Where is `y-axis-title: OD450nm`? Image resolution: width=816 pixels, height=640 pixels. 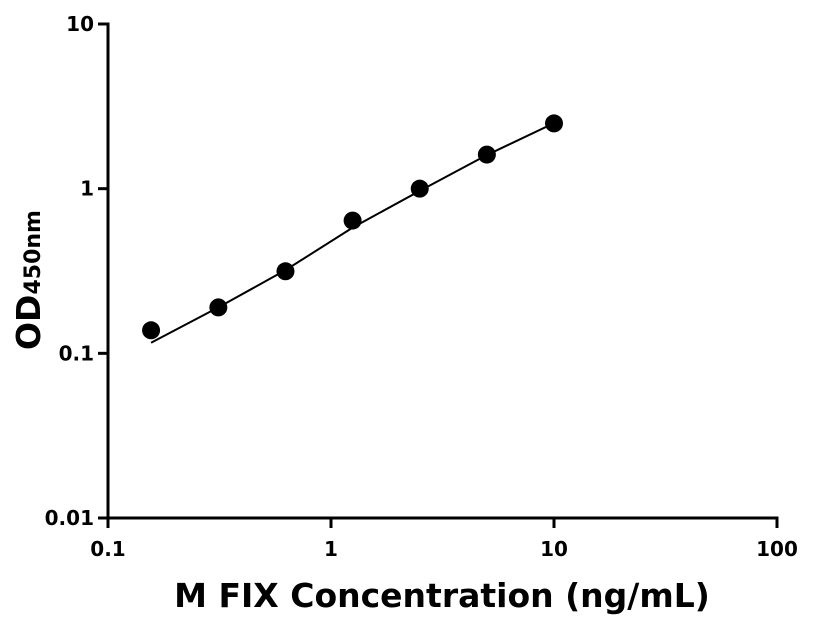 y-axis-title: OD450nm is located at coordinates (28, 280).